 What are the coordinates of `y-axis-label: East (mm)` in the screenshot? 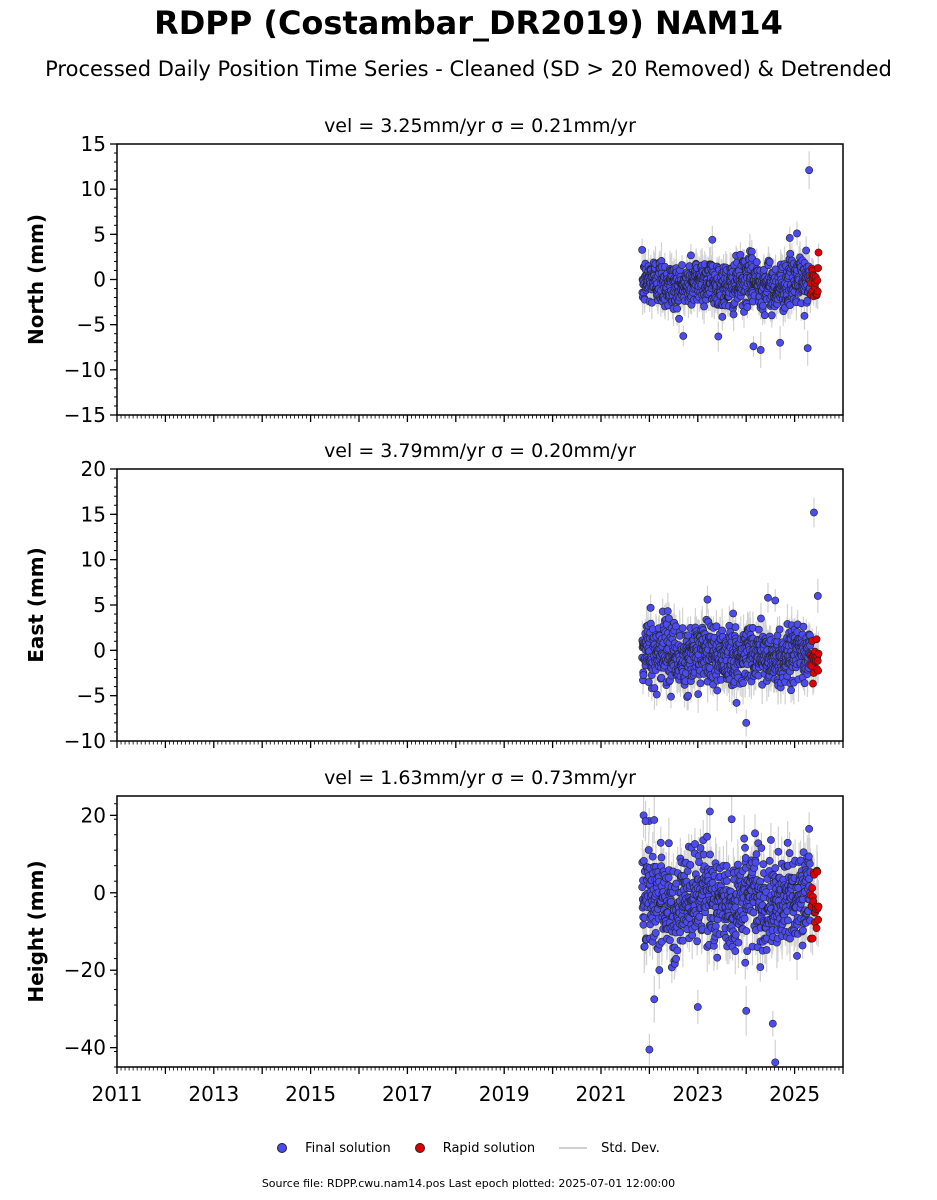 It's located at (36, 605).